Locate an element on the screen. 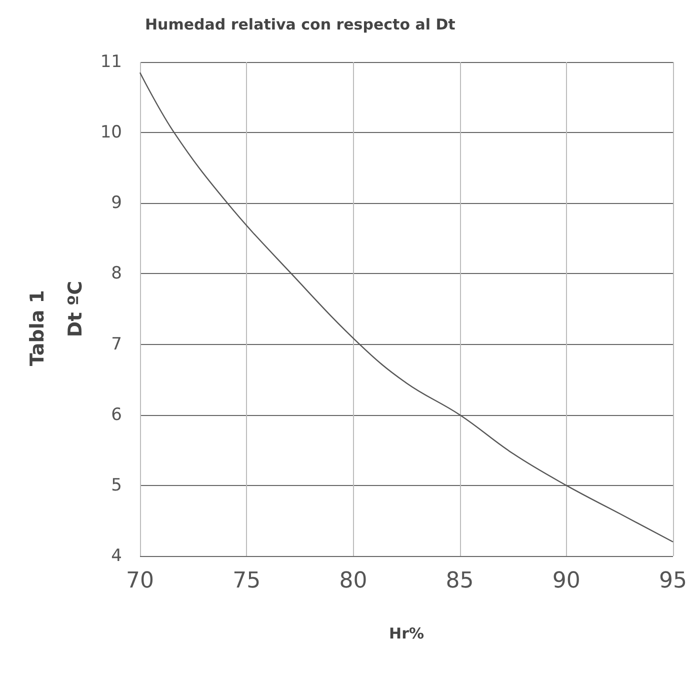  y-tick-label: 8 is located at coordinates (116, 274).